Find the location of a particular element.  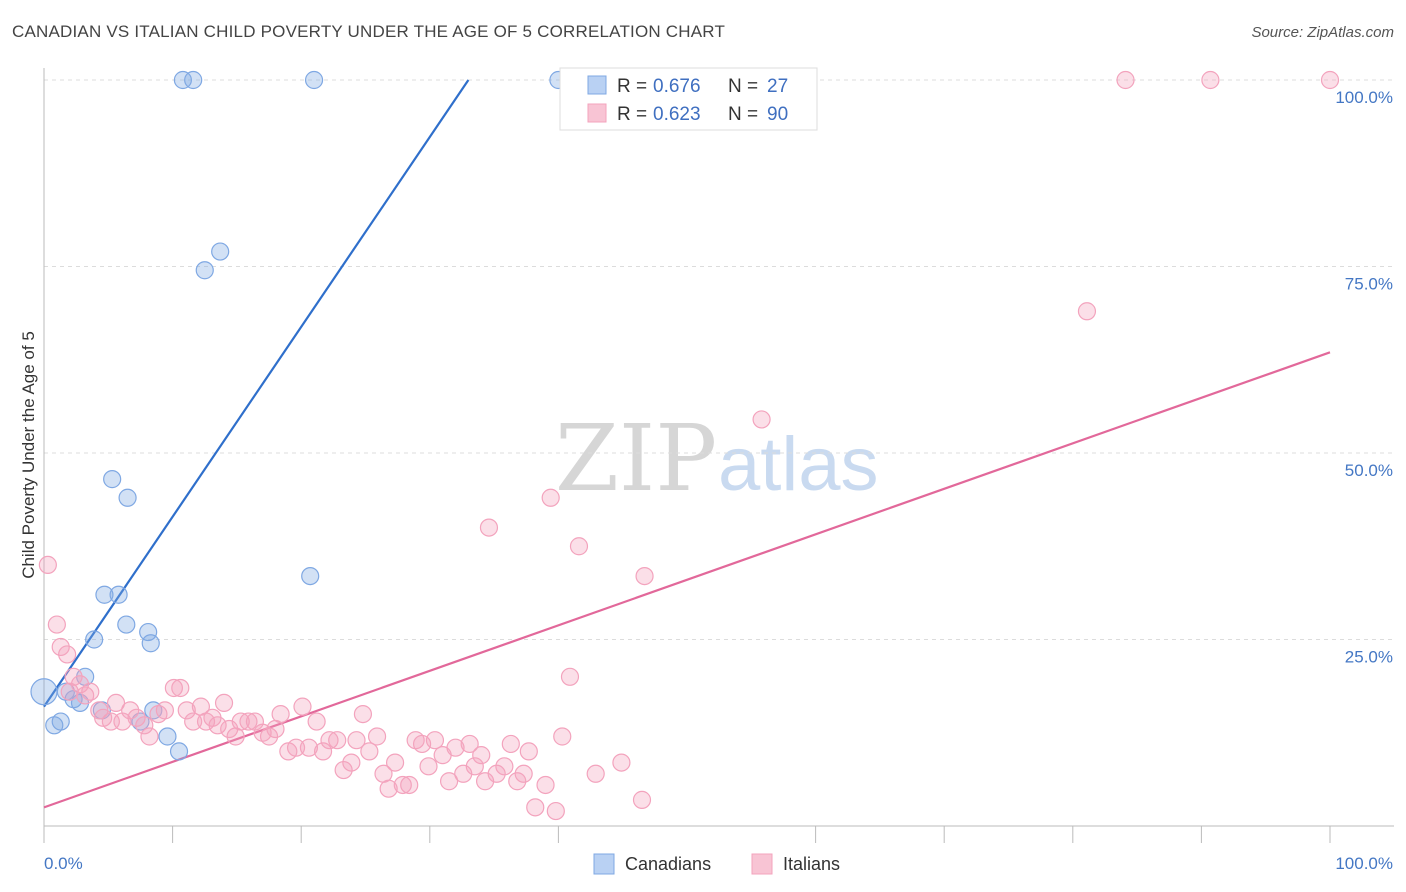

y-tick-label: 75.0% is located at coordinates (1369, 284).